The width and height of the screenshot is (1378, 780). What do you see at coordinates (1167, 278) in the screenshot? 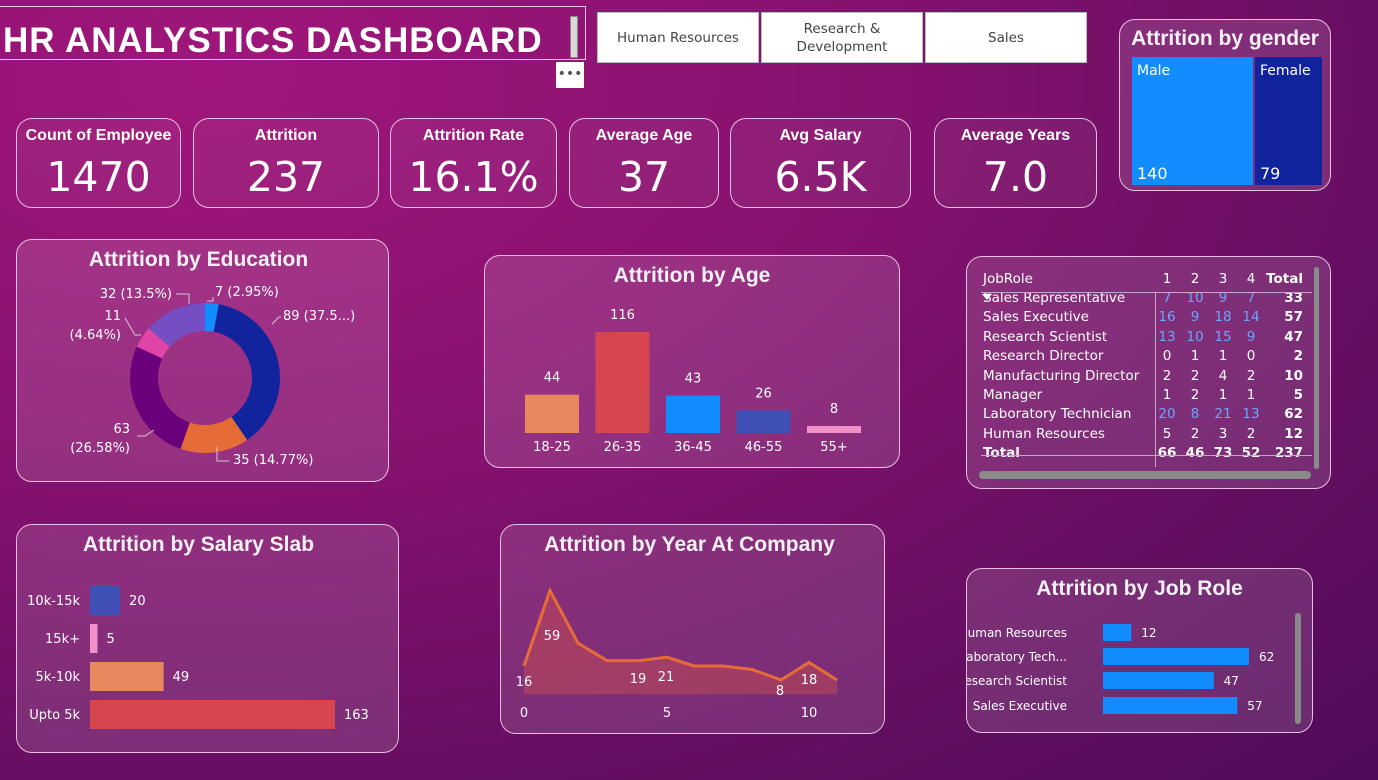
I see `matrix-header-1: 1` at bounding box center [1167, 278].